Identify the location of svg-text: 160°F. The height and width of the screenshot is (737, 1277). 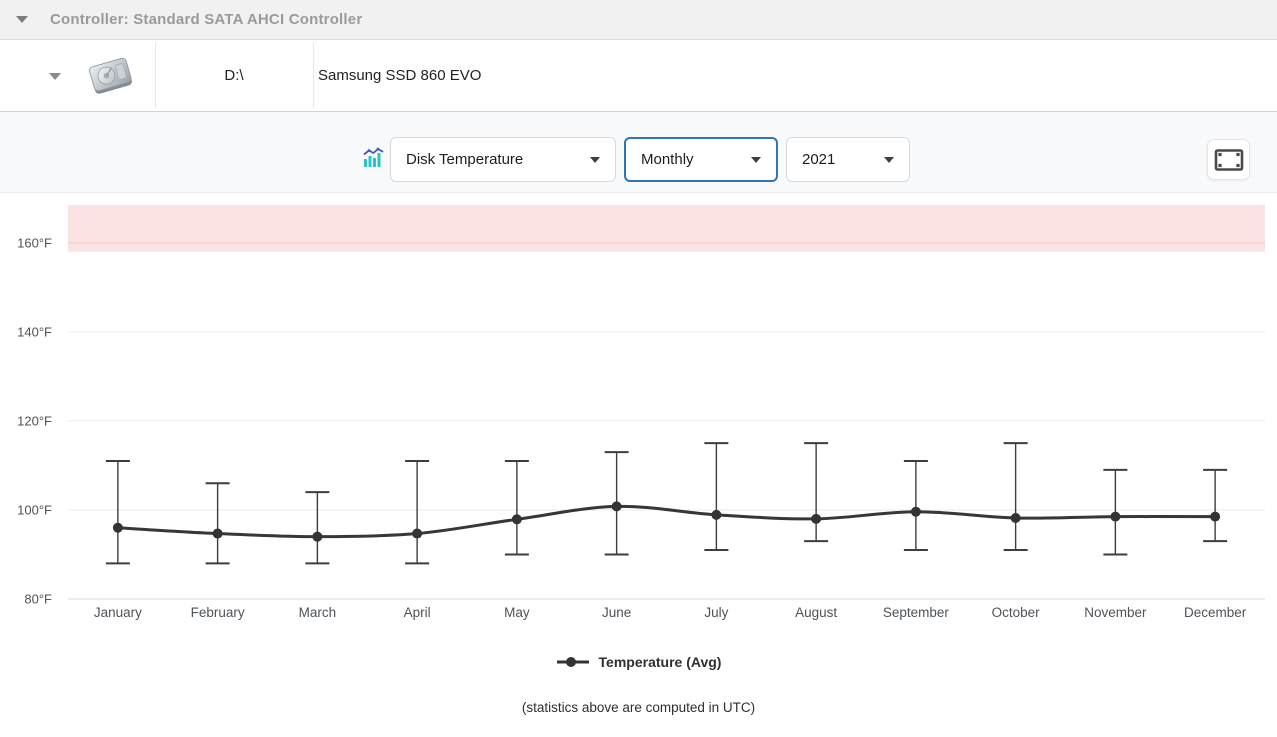
(34, 242).